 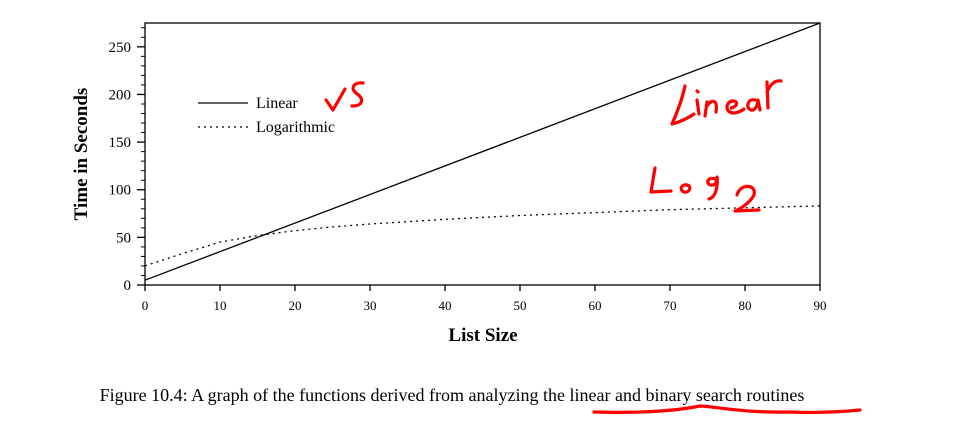 What do you see at coordinates (120, 48) in the screenshot?
I see `y-tick-label: 250` at bounding box center [120, 48].